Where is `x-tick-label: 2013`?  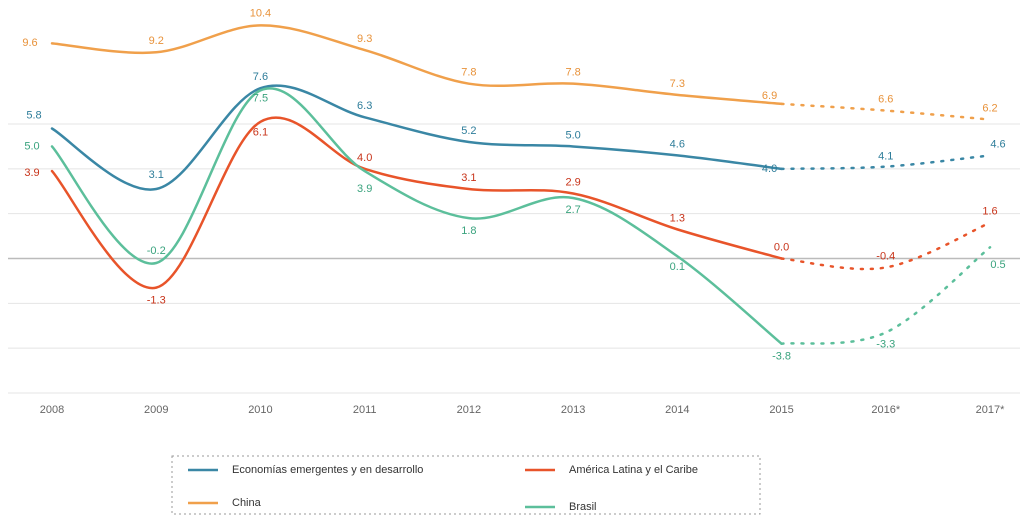
x-tick-label: 2013 is located at coordinates (573, 410).